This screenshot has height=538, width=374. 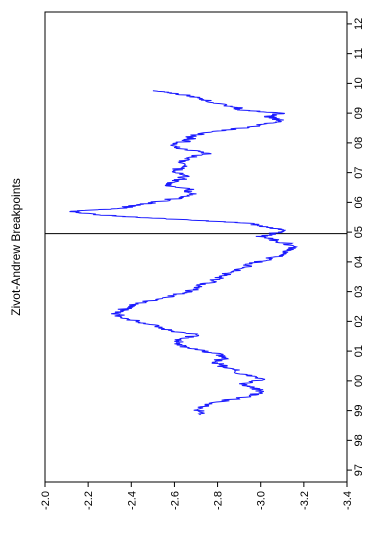 What do you see at coordinates (359, 410) in the screenshot?
I see `x-tick-label: 99` at bounding box center [359, 410].